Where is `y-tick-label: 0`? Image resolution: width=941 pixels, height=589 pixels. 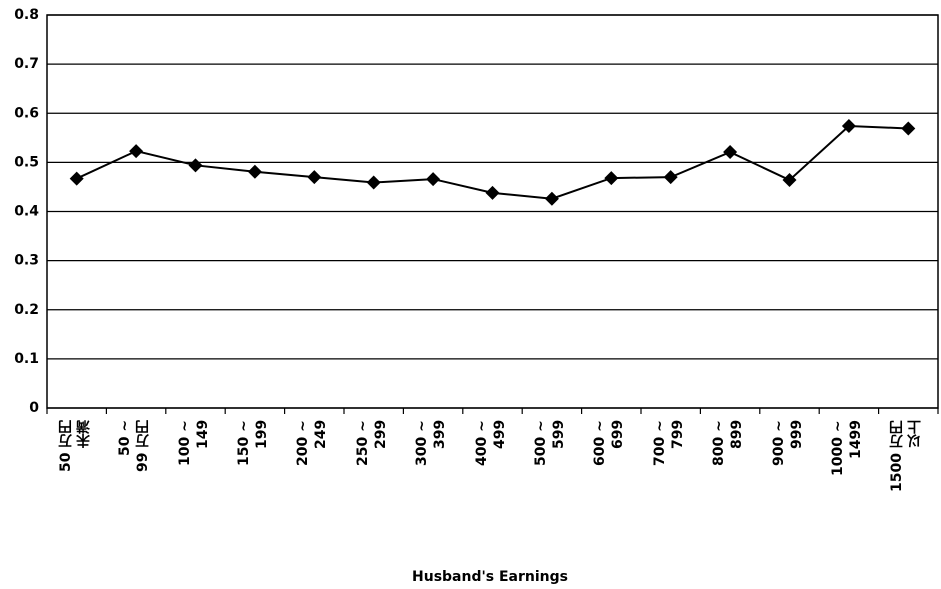 y-tick-label: 0 is located at coordinates (34, 408).